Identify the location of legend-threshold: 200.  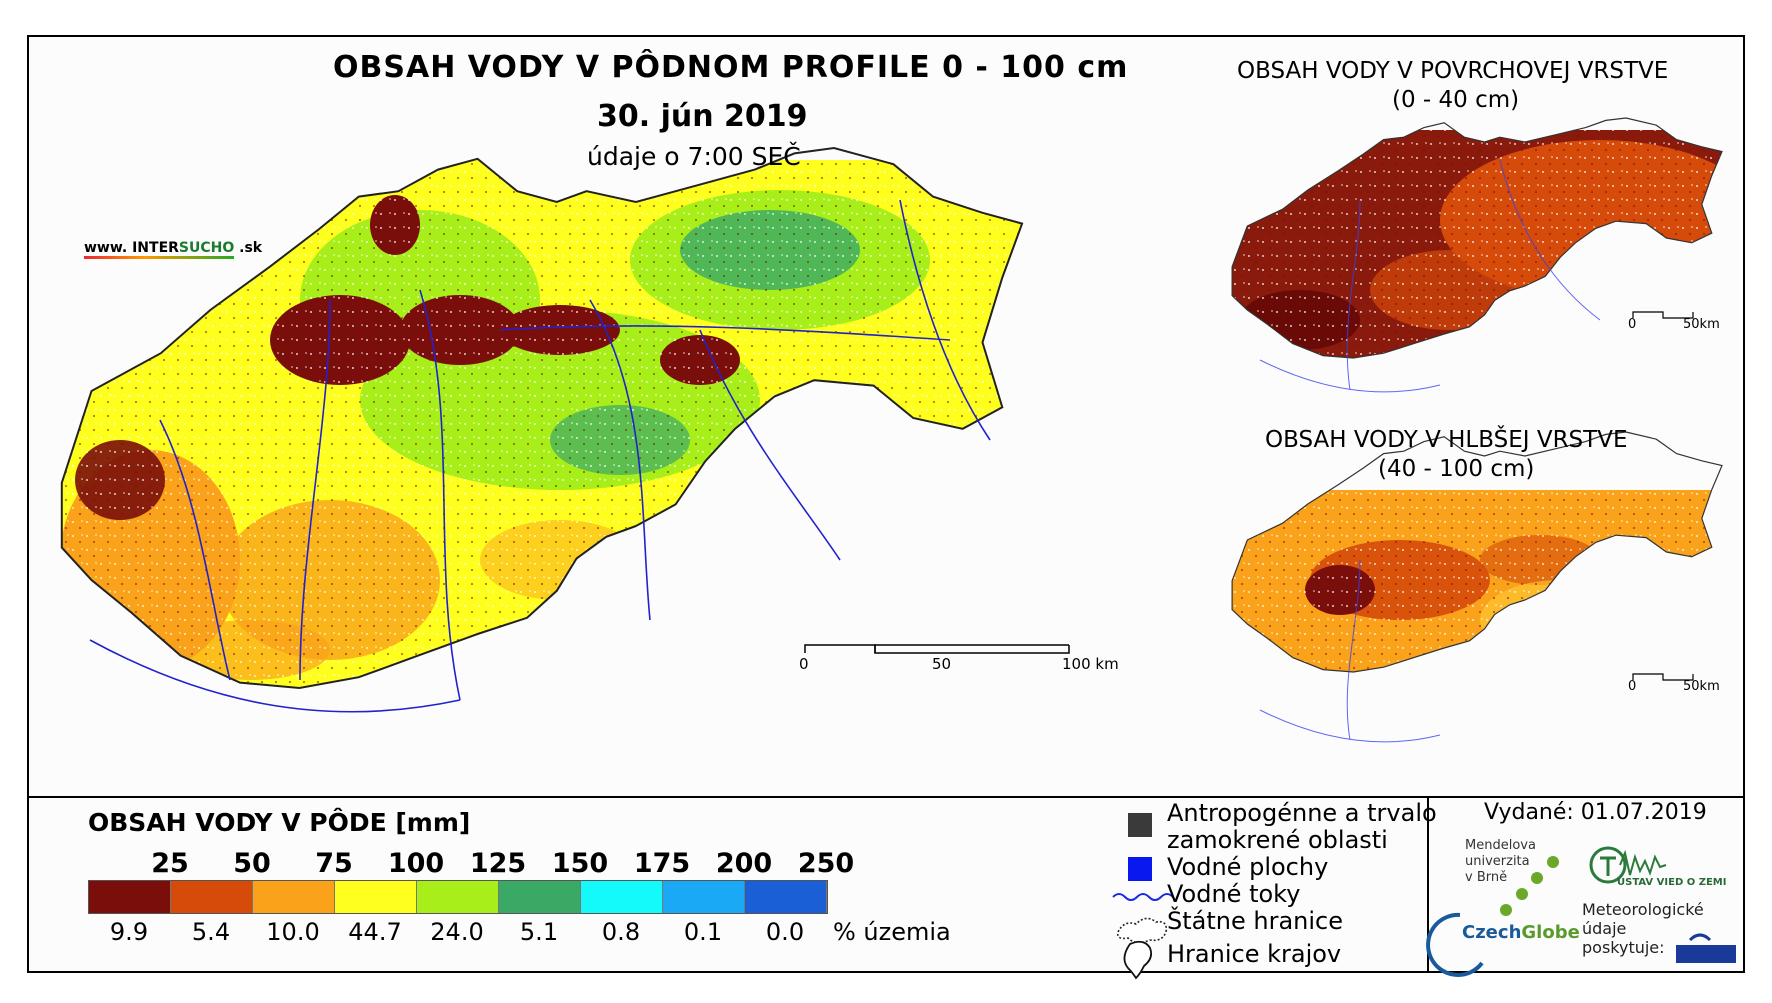
(744, 863).